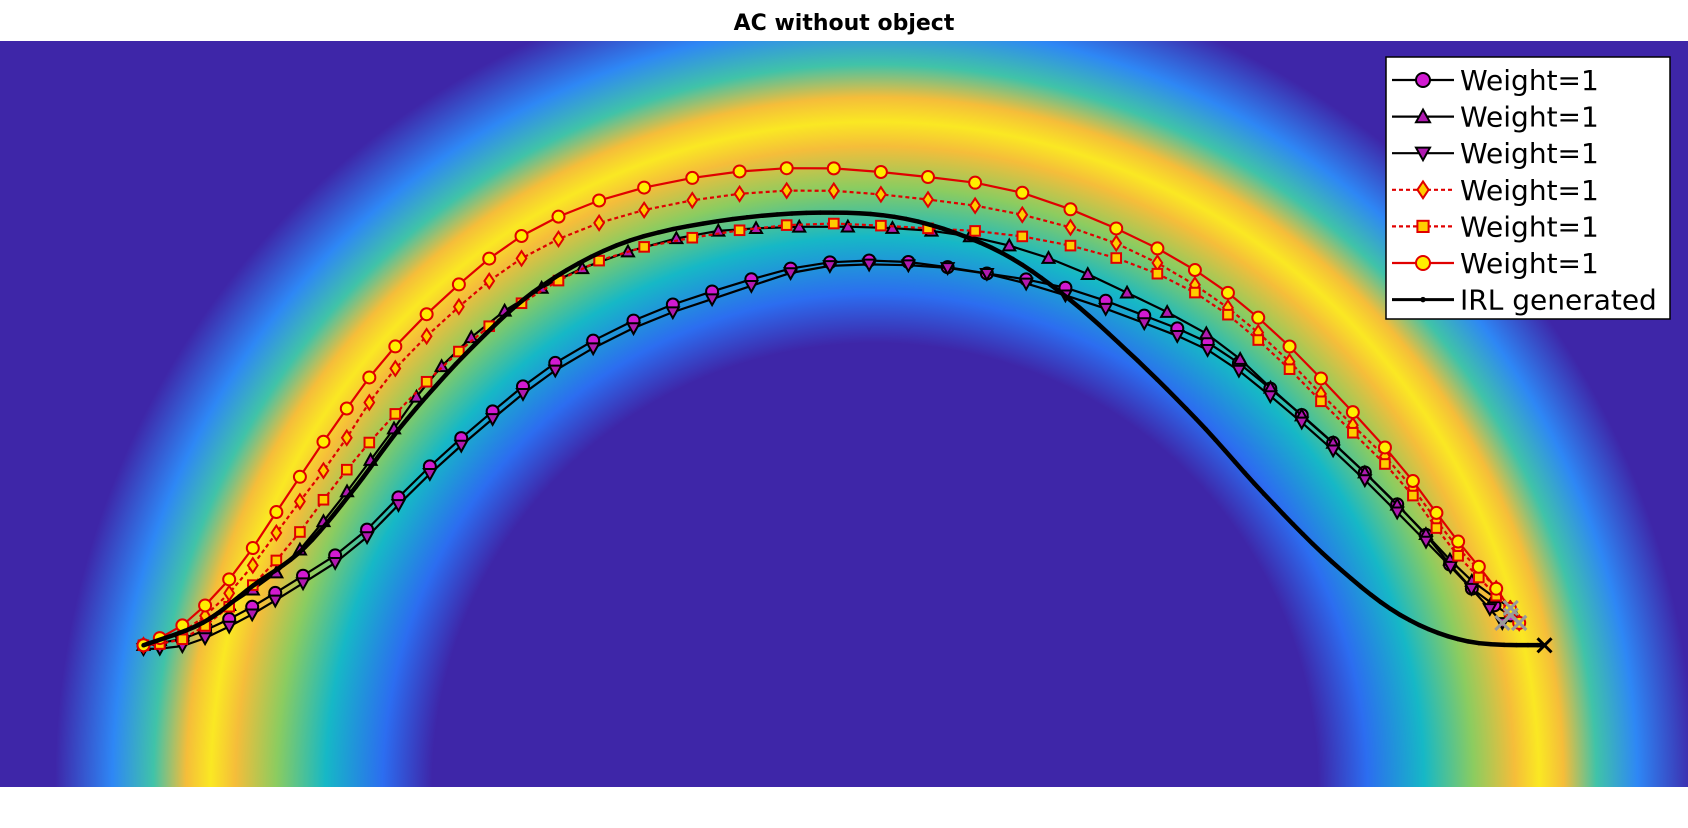  What do you see at coordinates (1523, 626) in the screenshot?
I see `endpoint-markers` at bounding box center [1523, 626].